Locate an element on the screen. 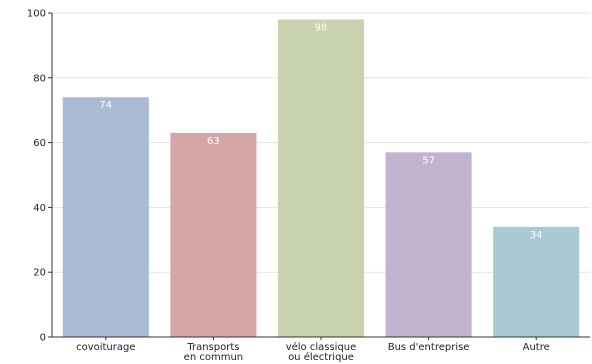 Image resolution: width=592 pixels, height=364 pixels. bar-value-label: 98 is located at coordinates (321, 27).